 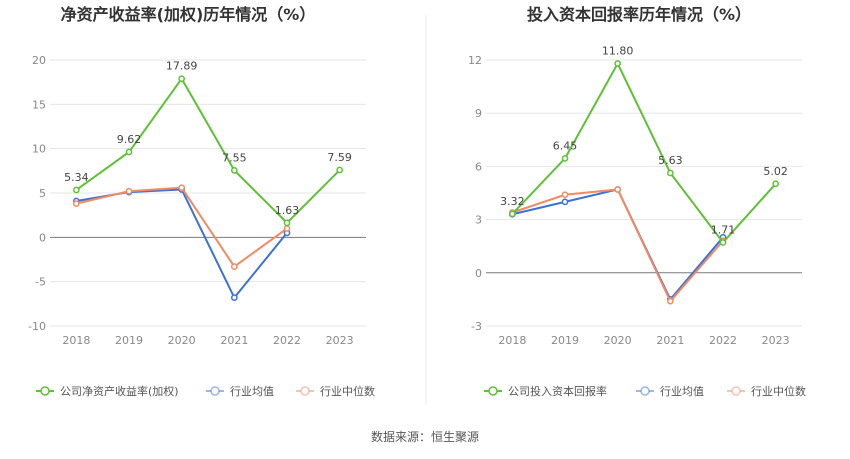 What do you see at coordinates (40, 282) in the screenshot?
I see `y-tick-label: -5` at bounding box center [40, 282].